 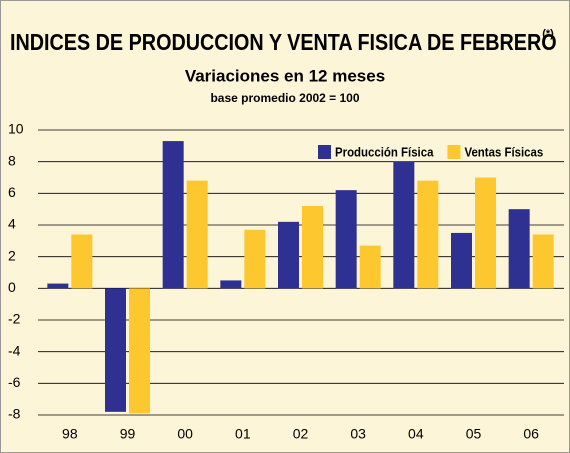 What do you see at coordinates (474, 434) in the screenshot?
I see `x-tick-label: 05` at bounding box center [474, 434].